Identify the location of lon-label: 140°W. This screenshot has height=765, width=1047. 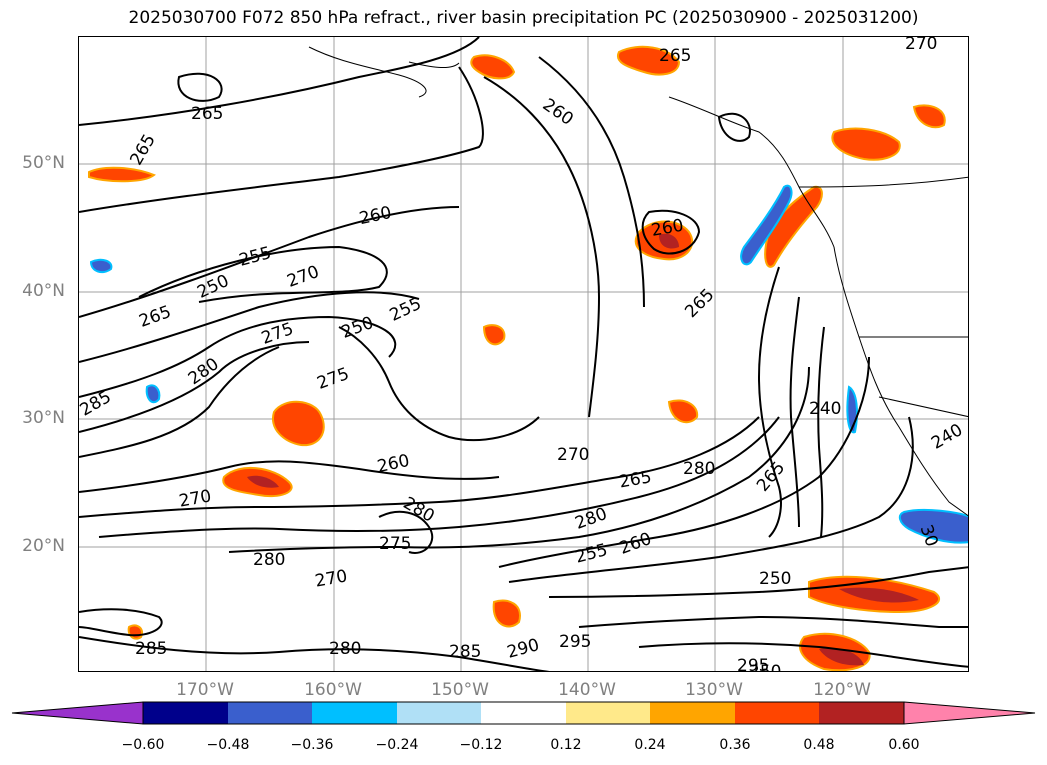
(587, 690).